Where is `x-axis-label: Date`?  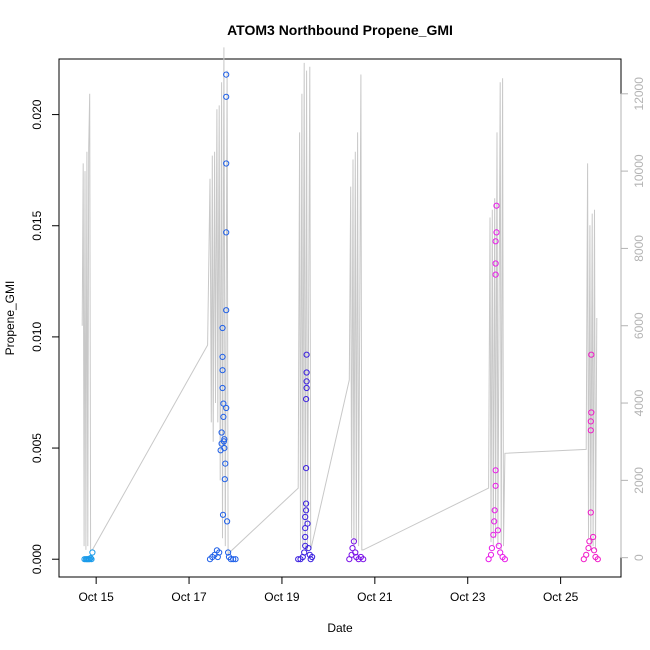
x-axis-label: Date is located at coordinates (340, 628).